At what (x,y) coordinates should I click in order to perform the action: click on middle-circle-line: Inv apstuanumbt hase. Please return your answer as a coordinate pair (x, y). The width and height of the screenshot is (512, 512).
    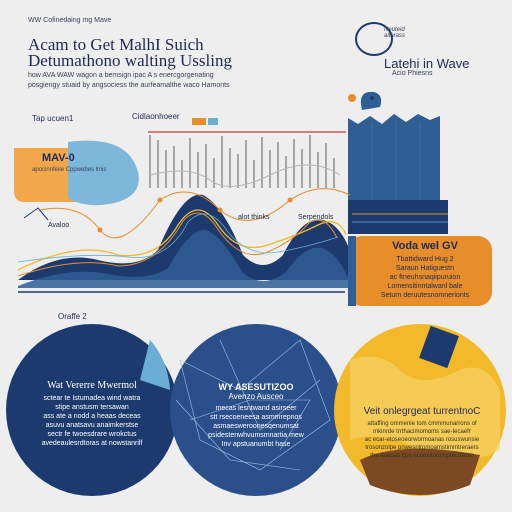
    Looking at the image, I should click on (256, 444).